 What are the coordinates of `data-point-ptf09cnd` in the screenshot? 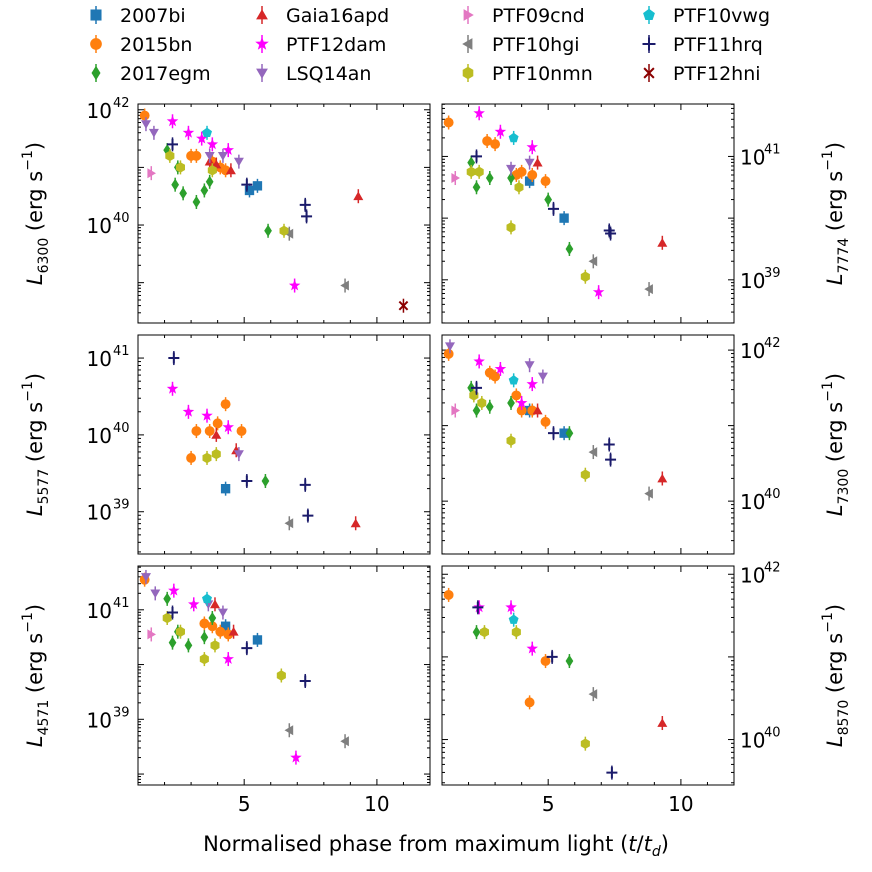 It's located at (455, 410).